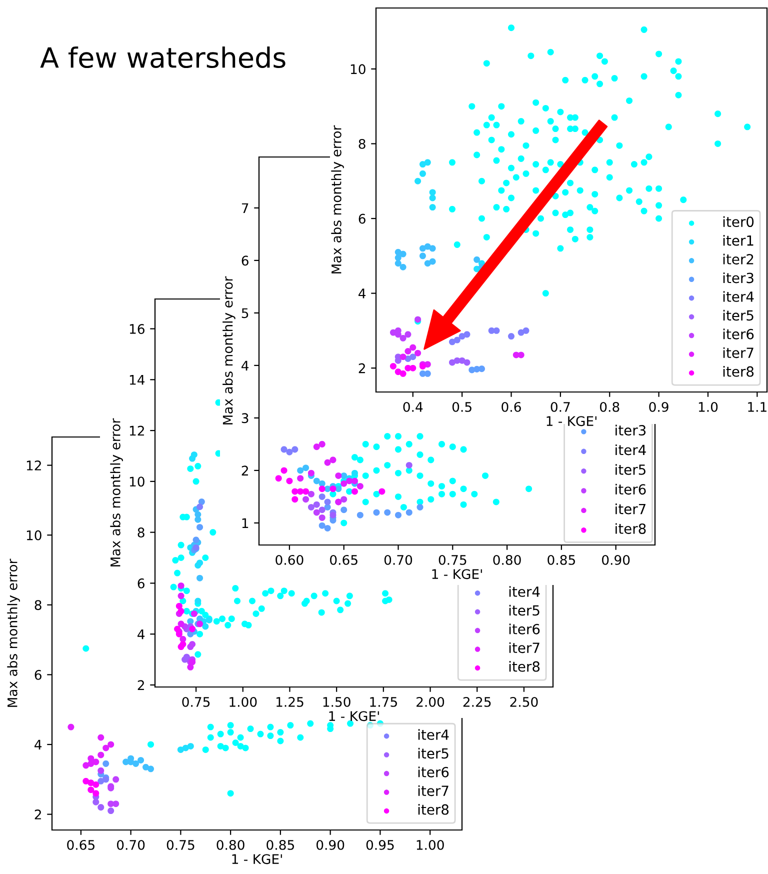 The width and height of the screenshot is (768, 874). What do you see at coordinates (290, 701) in the screenshot?
I see `x-tick-label: 1.25` at bounding box center [290, 701].